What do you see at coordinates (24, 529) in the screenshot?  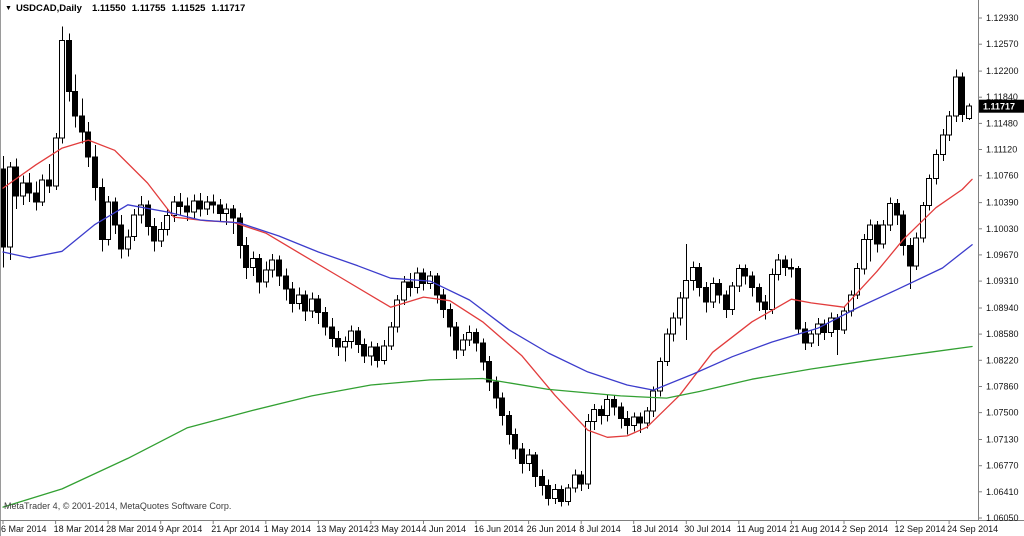 I see `date-axis-label: 6 Mar 2014` at bounding box center [24, 529].